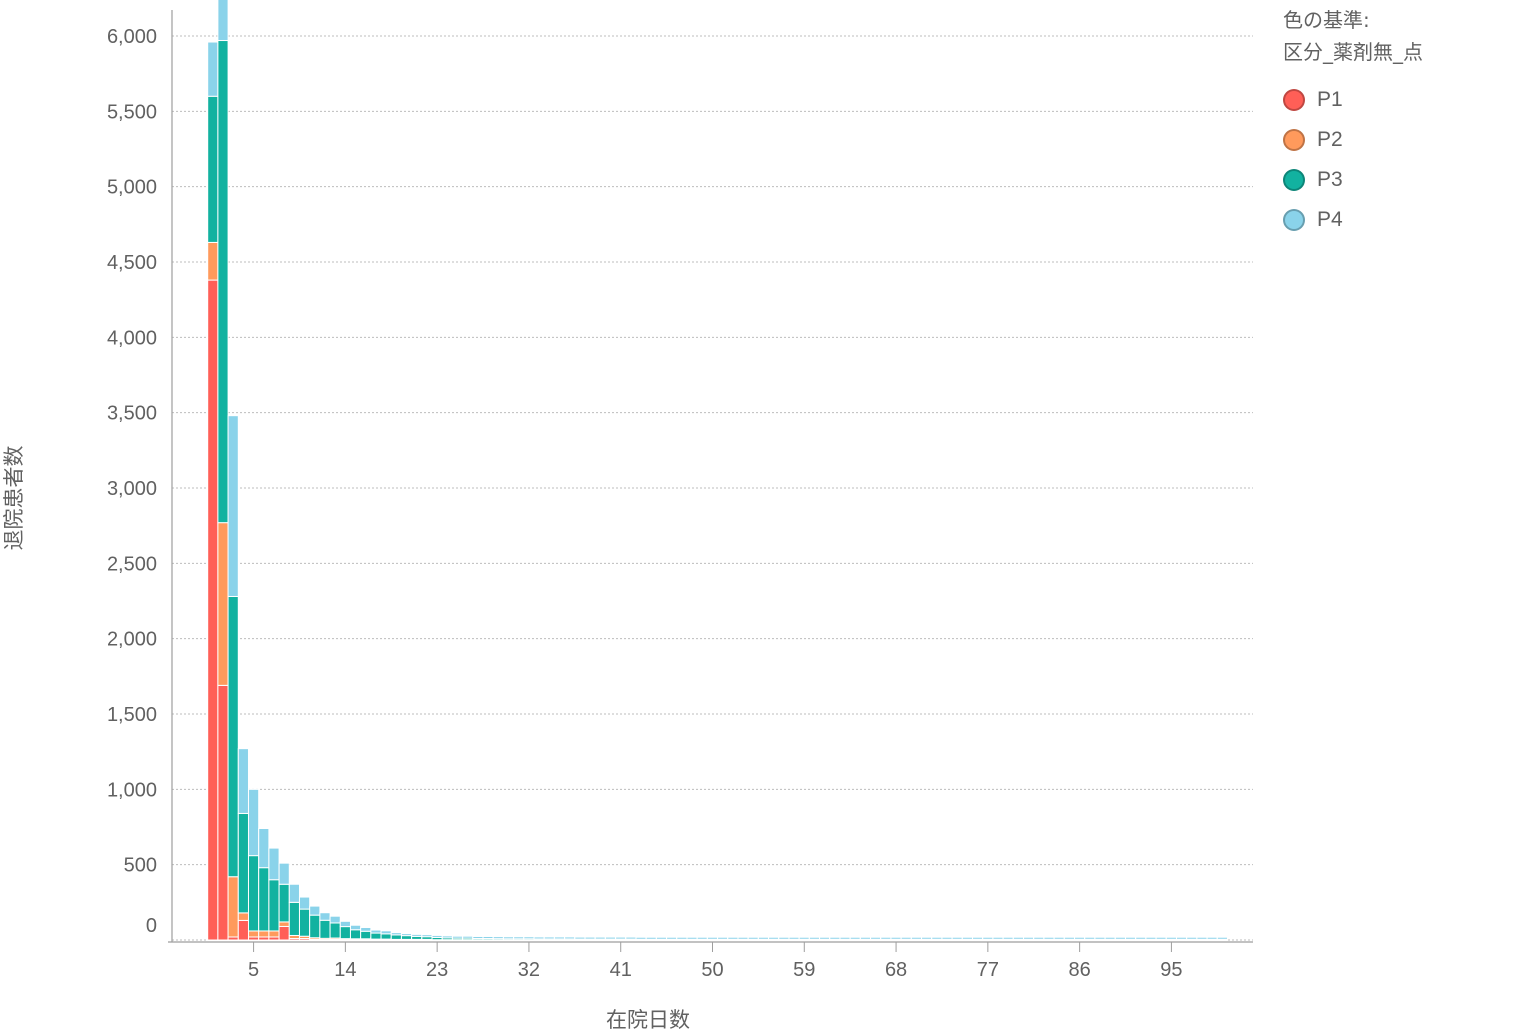 The height and width of the screenshot is (1034, 1525). I want to click on legend-item-p1: P1, so click(1400, 100).